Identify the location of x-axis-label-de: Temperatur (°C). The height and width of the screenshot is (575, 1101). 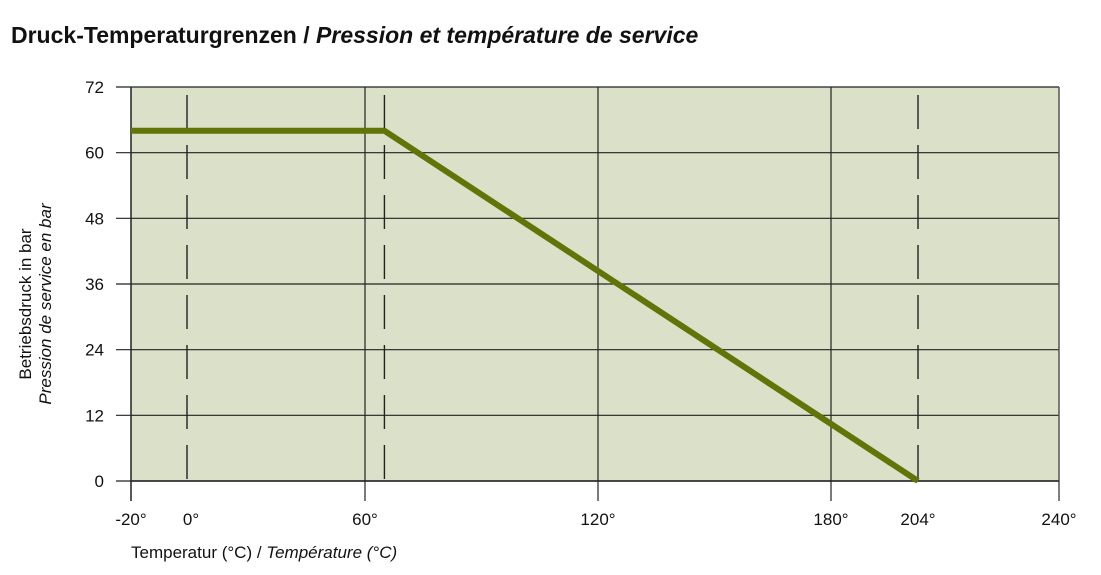
(192, 552).